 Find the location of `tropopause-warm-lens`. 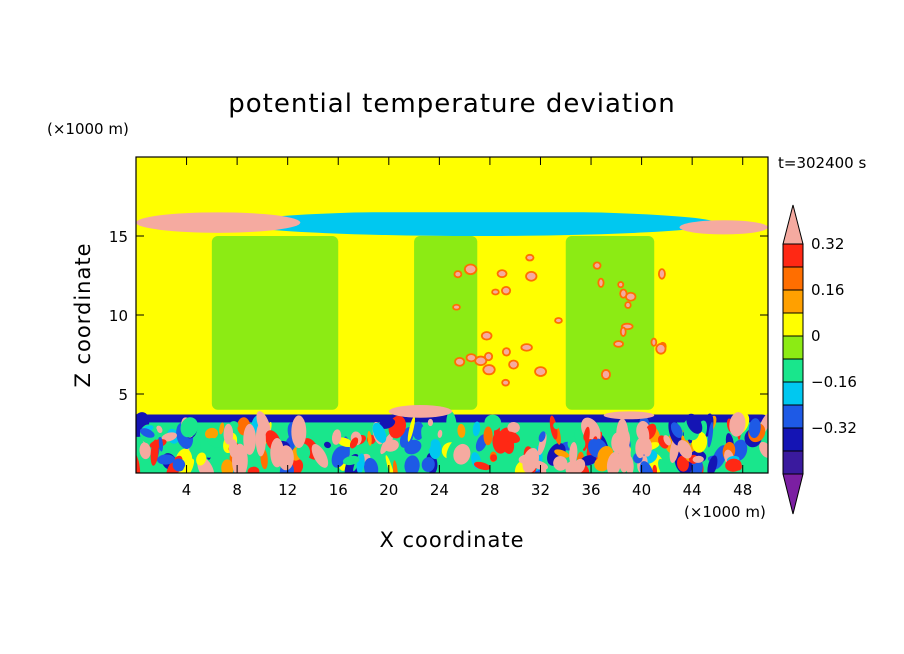

tropopause-warm-lens is located at coordinates (723, 227).